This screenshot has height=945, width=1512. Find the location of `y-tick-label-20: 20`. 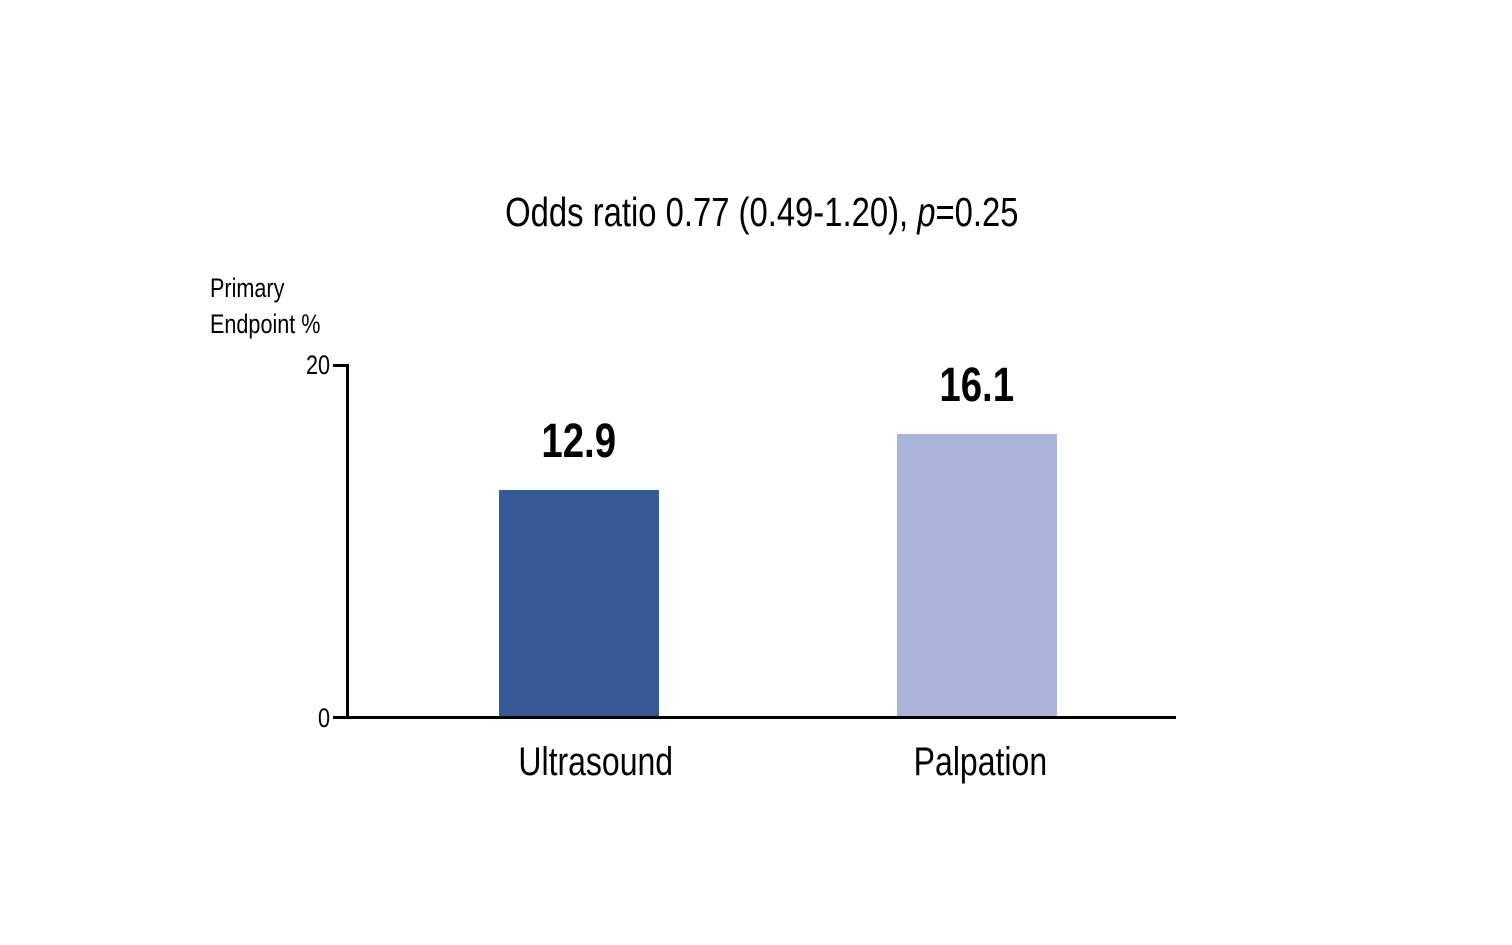

y-tick-label-20: 20 is located at coordinates (317, 365).